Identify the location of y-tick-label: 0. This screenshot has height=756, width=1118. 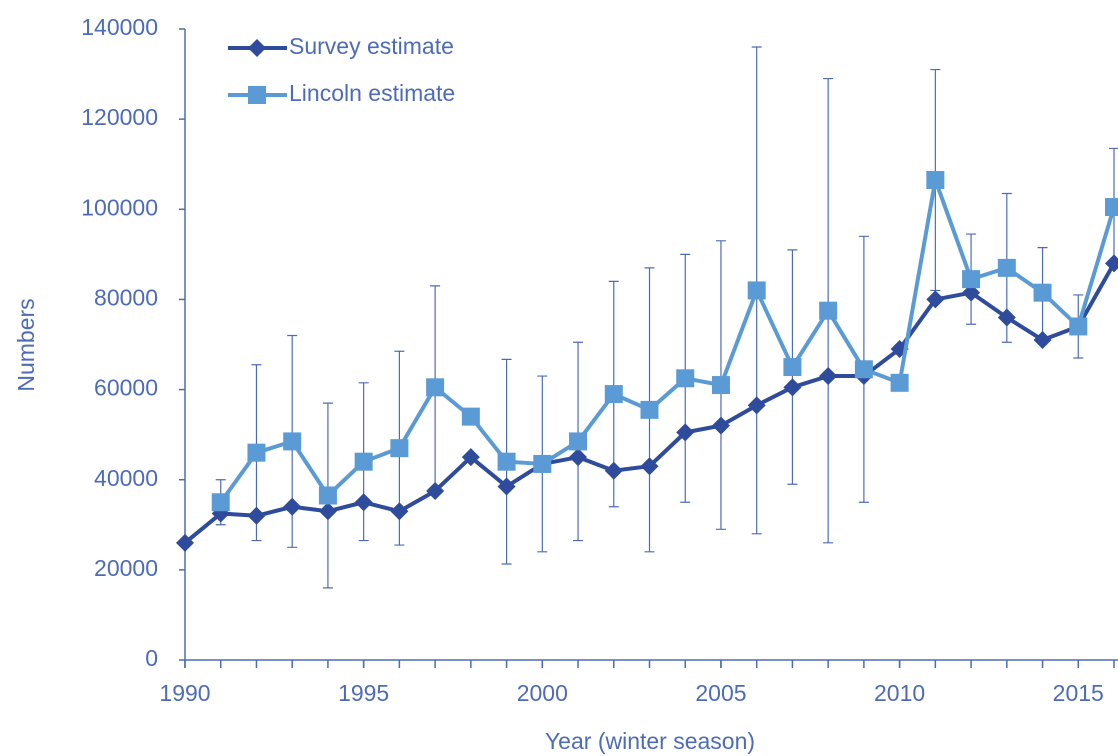
(151, 658).